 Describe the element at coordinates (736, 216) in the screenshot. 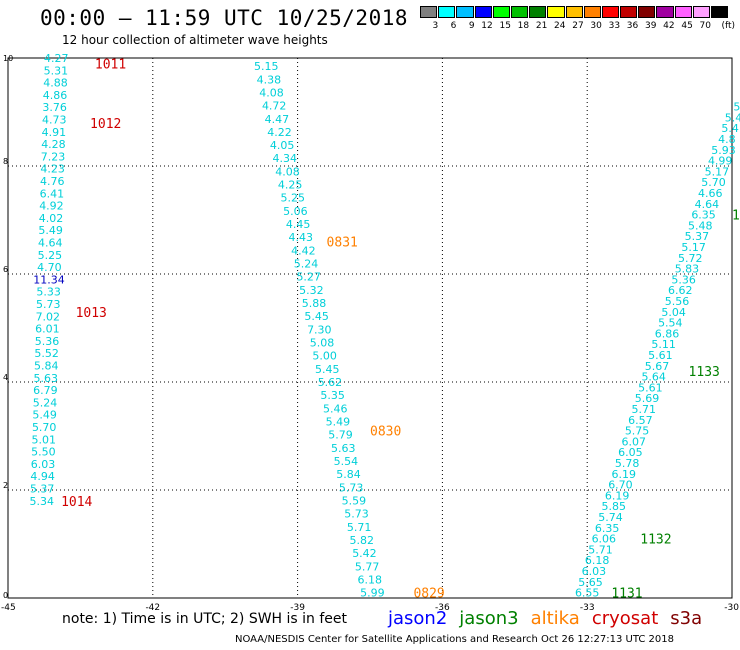

I see `track-time-label: 1` at that location.